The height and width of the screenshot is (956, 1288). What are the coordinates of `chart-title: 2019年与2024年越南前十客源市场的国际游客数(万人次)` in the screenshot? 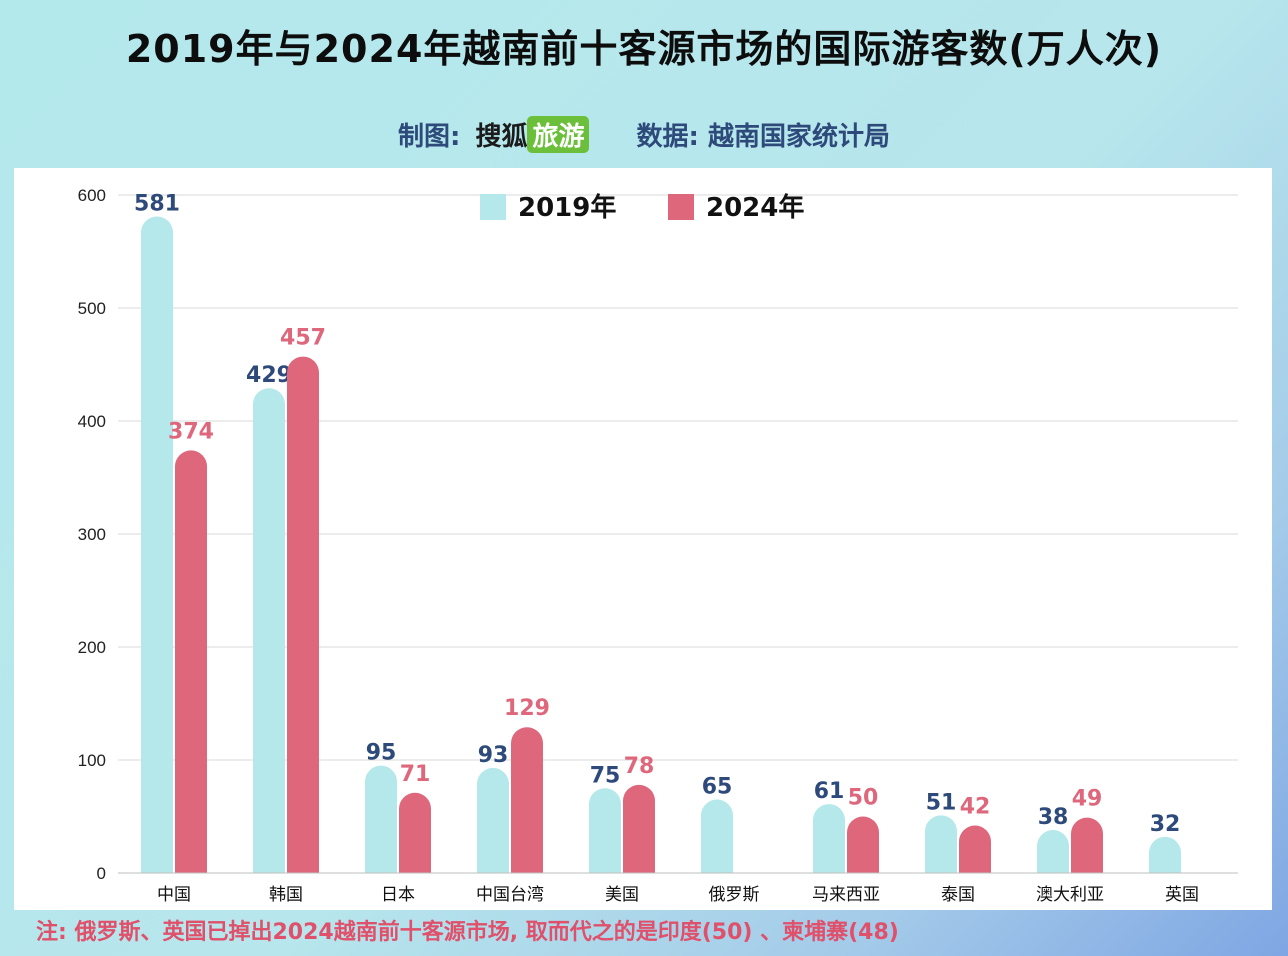 It's located at (644, 49).